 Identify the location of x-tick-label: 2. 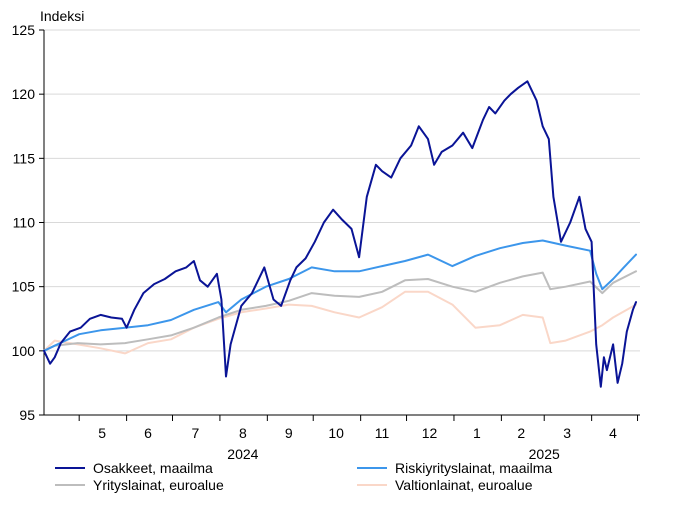
(521, 433).